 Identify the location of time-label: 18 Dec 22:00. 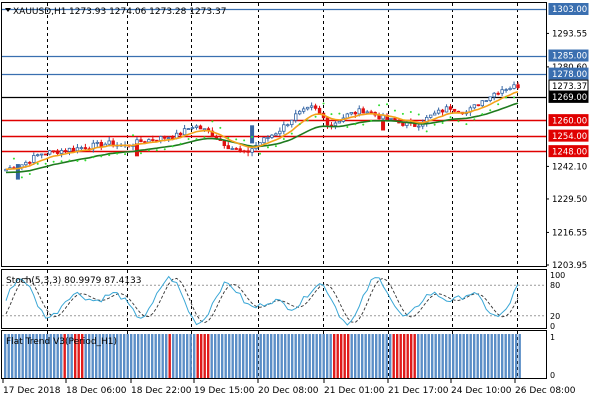
(161, 391).